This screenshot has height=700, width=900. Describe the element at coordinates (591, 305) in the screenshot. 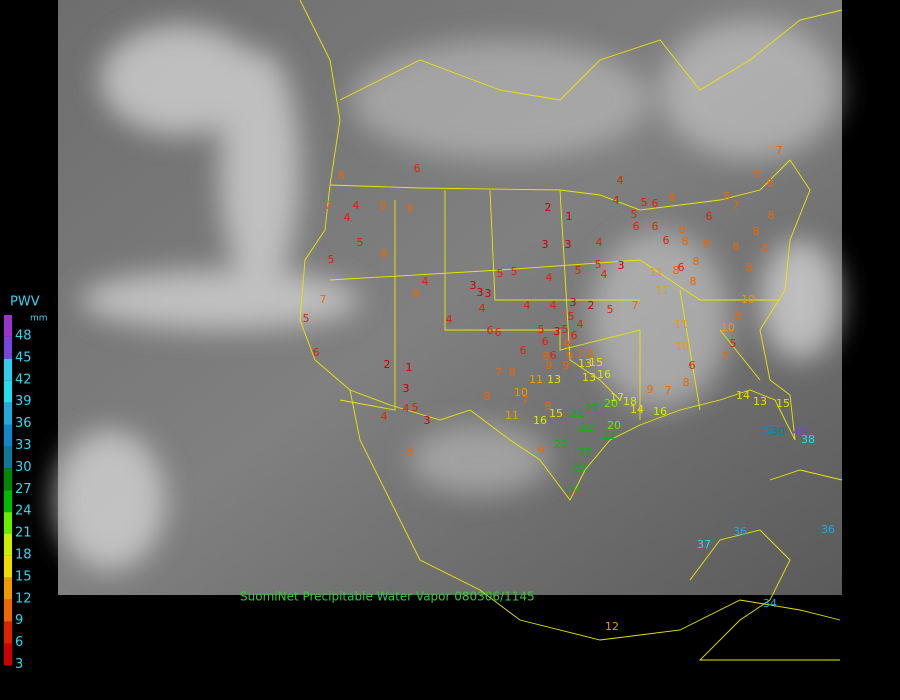

I see `station-value: 2` at that location.